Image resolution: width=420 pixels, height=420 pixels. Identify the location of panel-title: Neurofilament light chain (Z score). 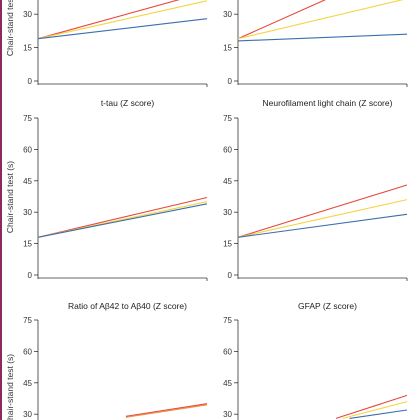
(328, 103).